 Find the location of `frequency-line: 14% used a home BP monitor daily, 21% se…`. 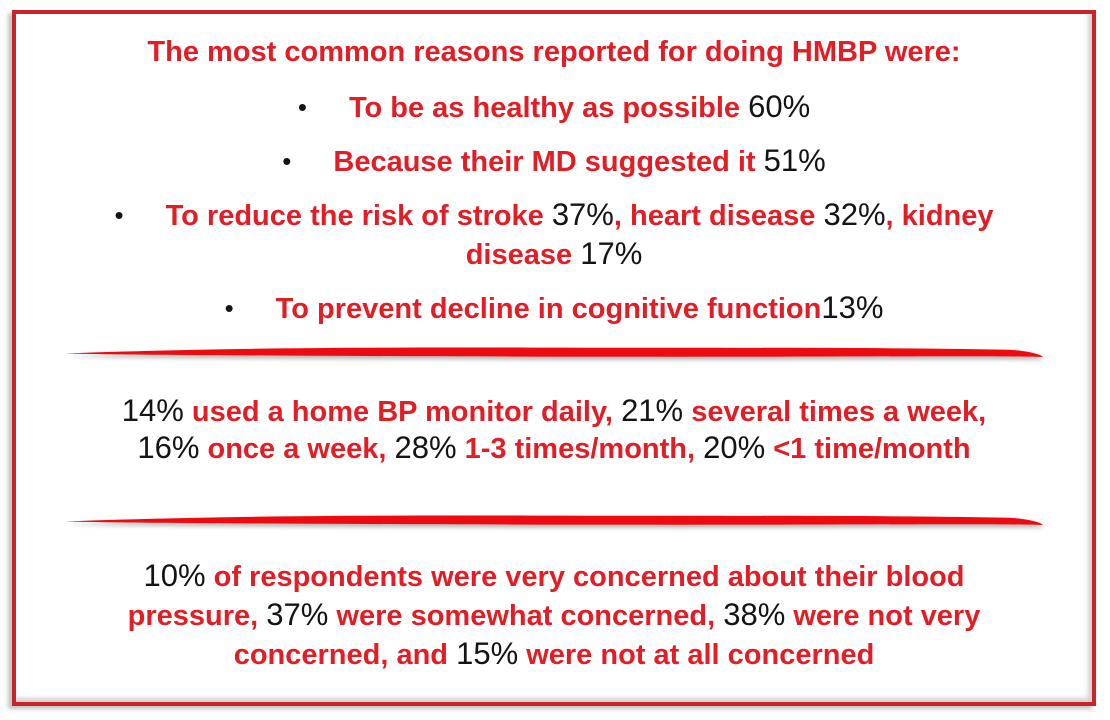

frequency-line: 14% used a home BP monitor daily, 21% se… is located at coordinates (554, 411).